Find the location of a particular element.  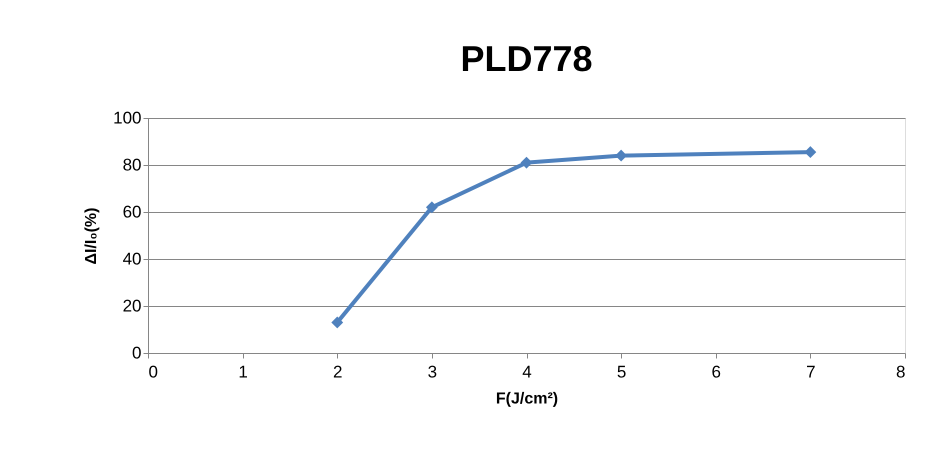

y-tick-label: 20 is located at coordinates (132, 306).